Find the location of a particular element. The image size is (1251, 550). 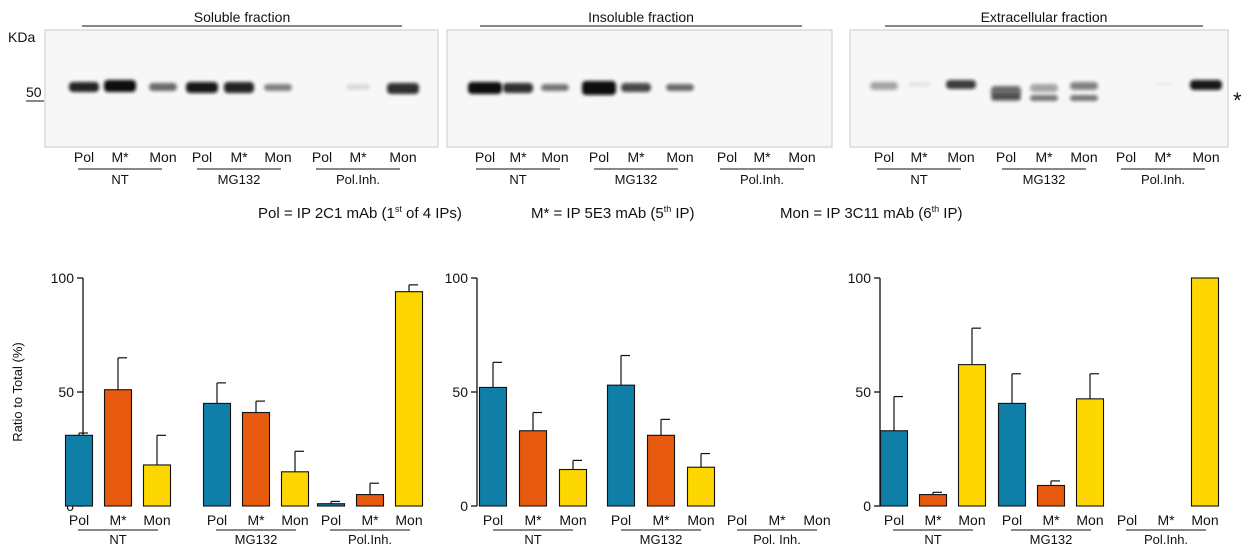

y-tick-label: 0 is located at coordinates (867, 506).